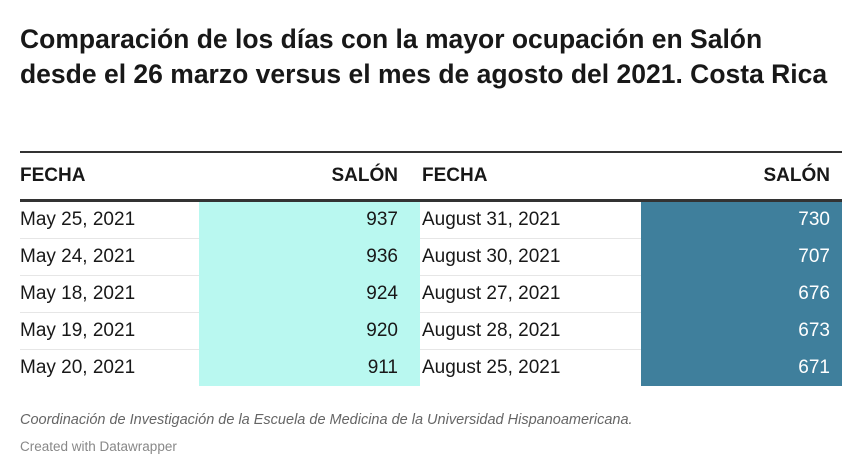 The width and height of the screenshot is (858, 472). Describe the element at coordinates (78, 367) in the screenshot. I see `cell-fecha-1: May 20, 2021` at that location.